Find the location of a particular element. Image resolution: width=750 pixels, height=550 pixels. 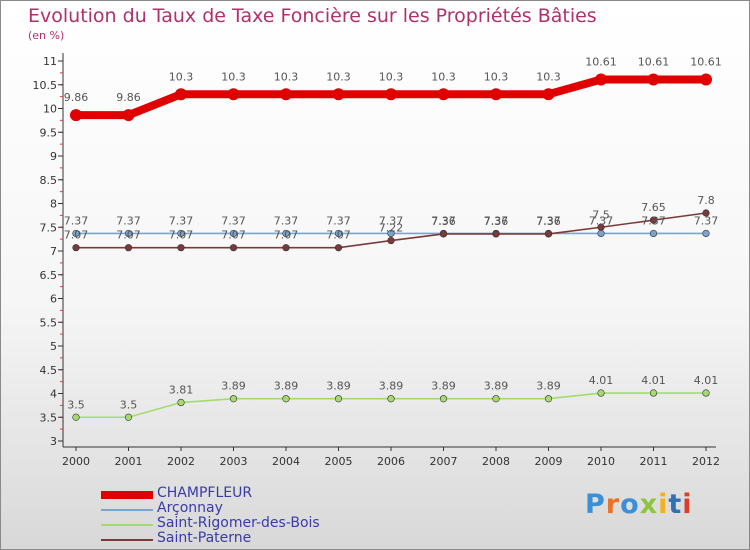

x-tick-label: 2000 is located at coordinates (76, 461).